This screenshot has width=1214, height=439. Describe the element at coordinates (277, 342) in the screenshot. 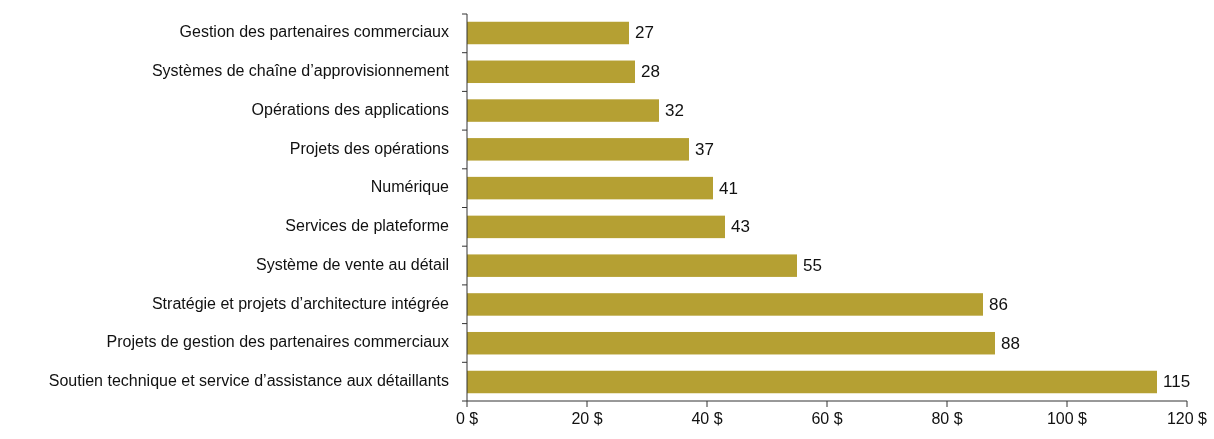

I see `y-tick-label: Projets de gestion des partenaires commerciaux` at that location.